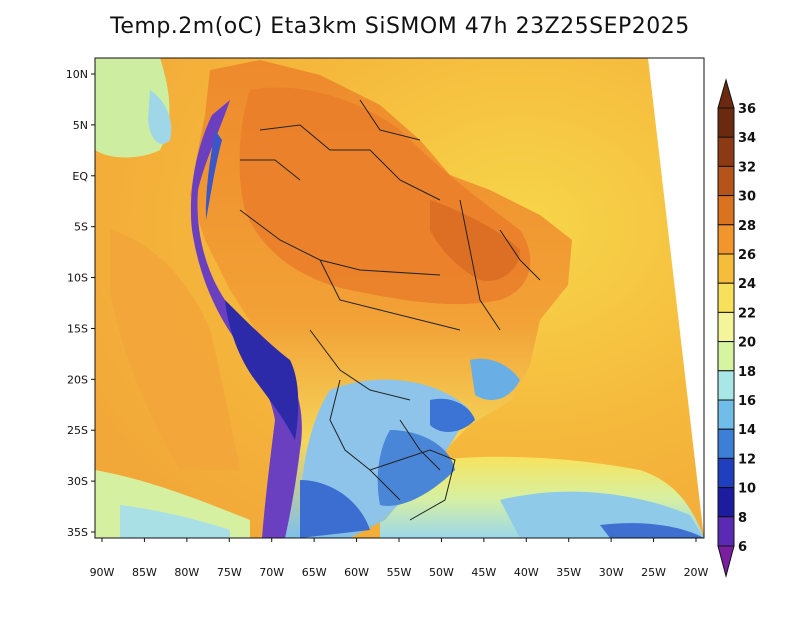 This screenshot has height=618, width=800. What do you see at coordinates (80, 303) in the screenshot?
I see `latitude-axis: 10N 5N EQ 5S 10S 15S 20S 25S 30S 35S` at bounding box center [80, 303].